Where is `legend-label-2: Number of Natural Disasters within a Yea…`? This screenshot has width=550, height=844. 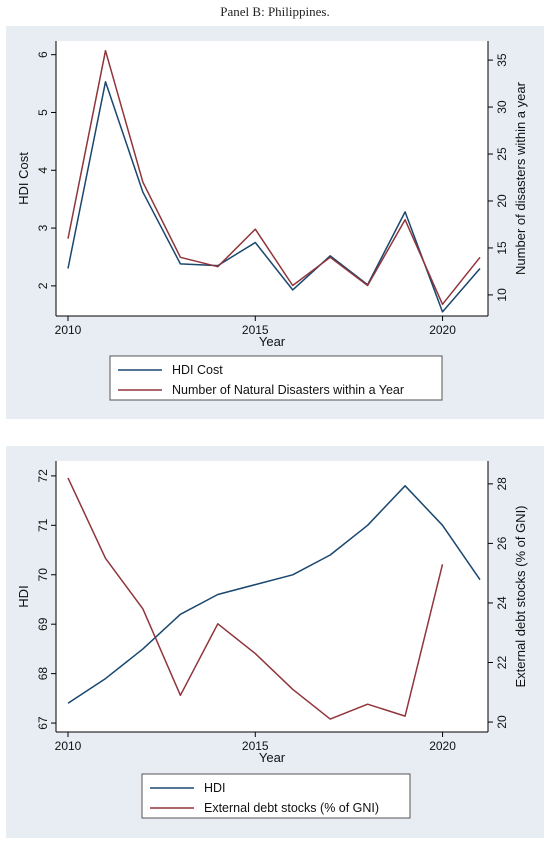
legend-label-2: Number of Natural Disasters within a Yea… is located at coordinates (288, 390).